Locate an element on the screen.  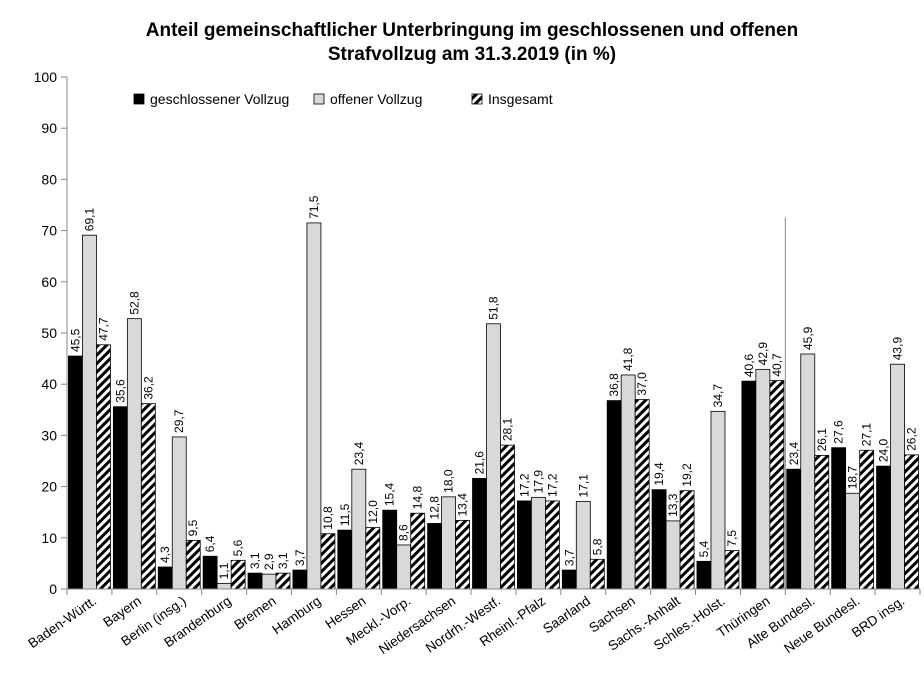
data-label: 29,7 is located at coordinates (179, 421).